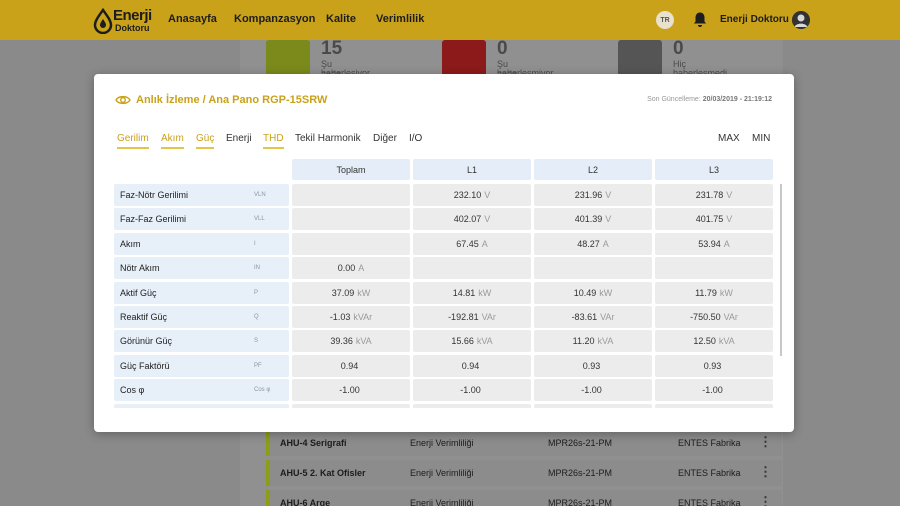 This screenshot has width=900, height=506. Describe the element at coordinates (706, 292) in the screenshot. I see `value-number: 11.79` at that location.